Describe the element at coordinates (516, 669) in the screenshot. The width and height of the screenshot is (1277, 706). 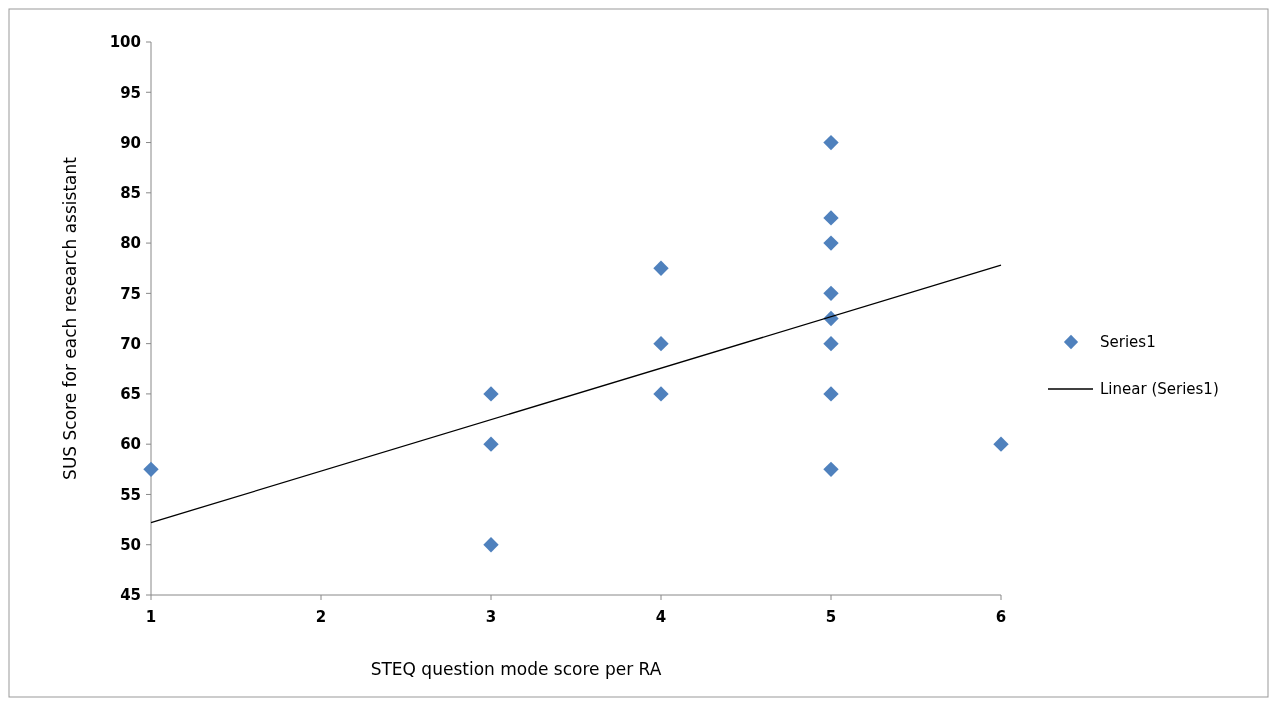
I see `x-axis-title: STEQ question mode score per RA` at that location.